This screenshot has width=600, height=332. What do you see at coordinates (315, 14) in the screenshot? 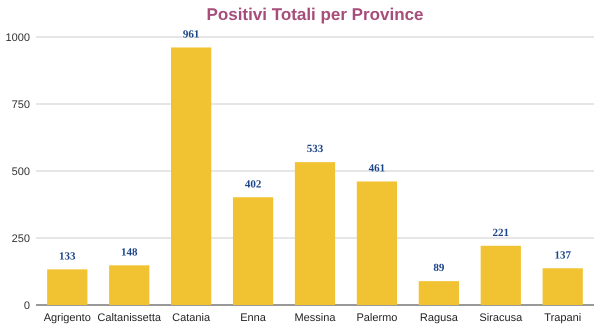
I see `chart-title: Positivi Totali per Province` at bounding box center [315, 14].